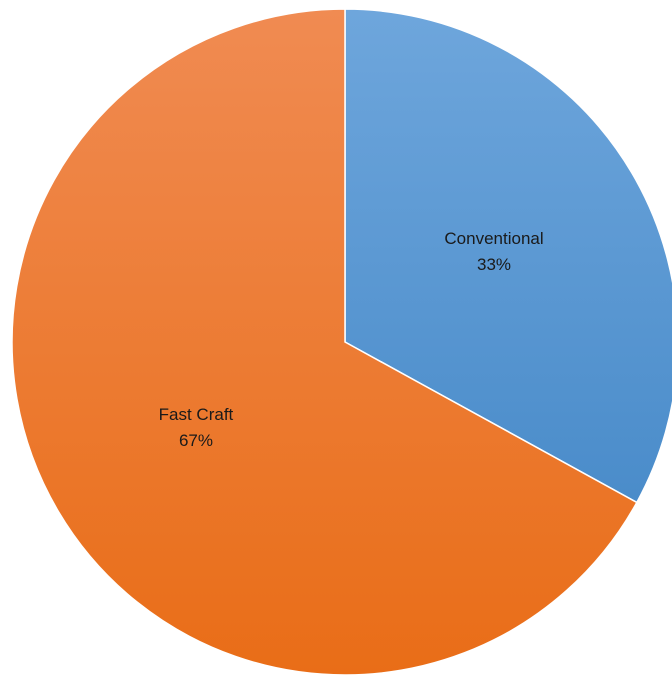 The height and width of the screenshot is (675, 672). I want to click on slice-percent-fast-craft: 67%, so click(196, 440).